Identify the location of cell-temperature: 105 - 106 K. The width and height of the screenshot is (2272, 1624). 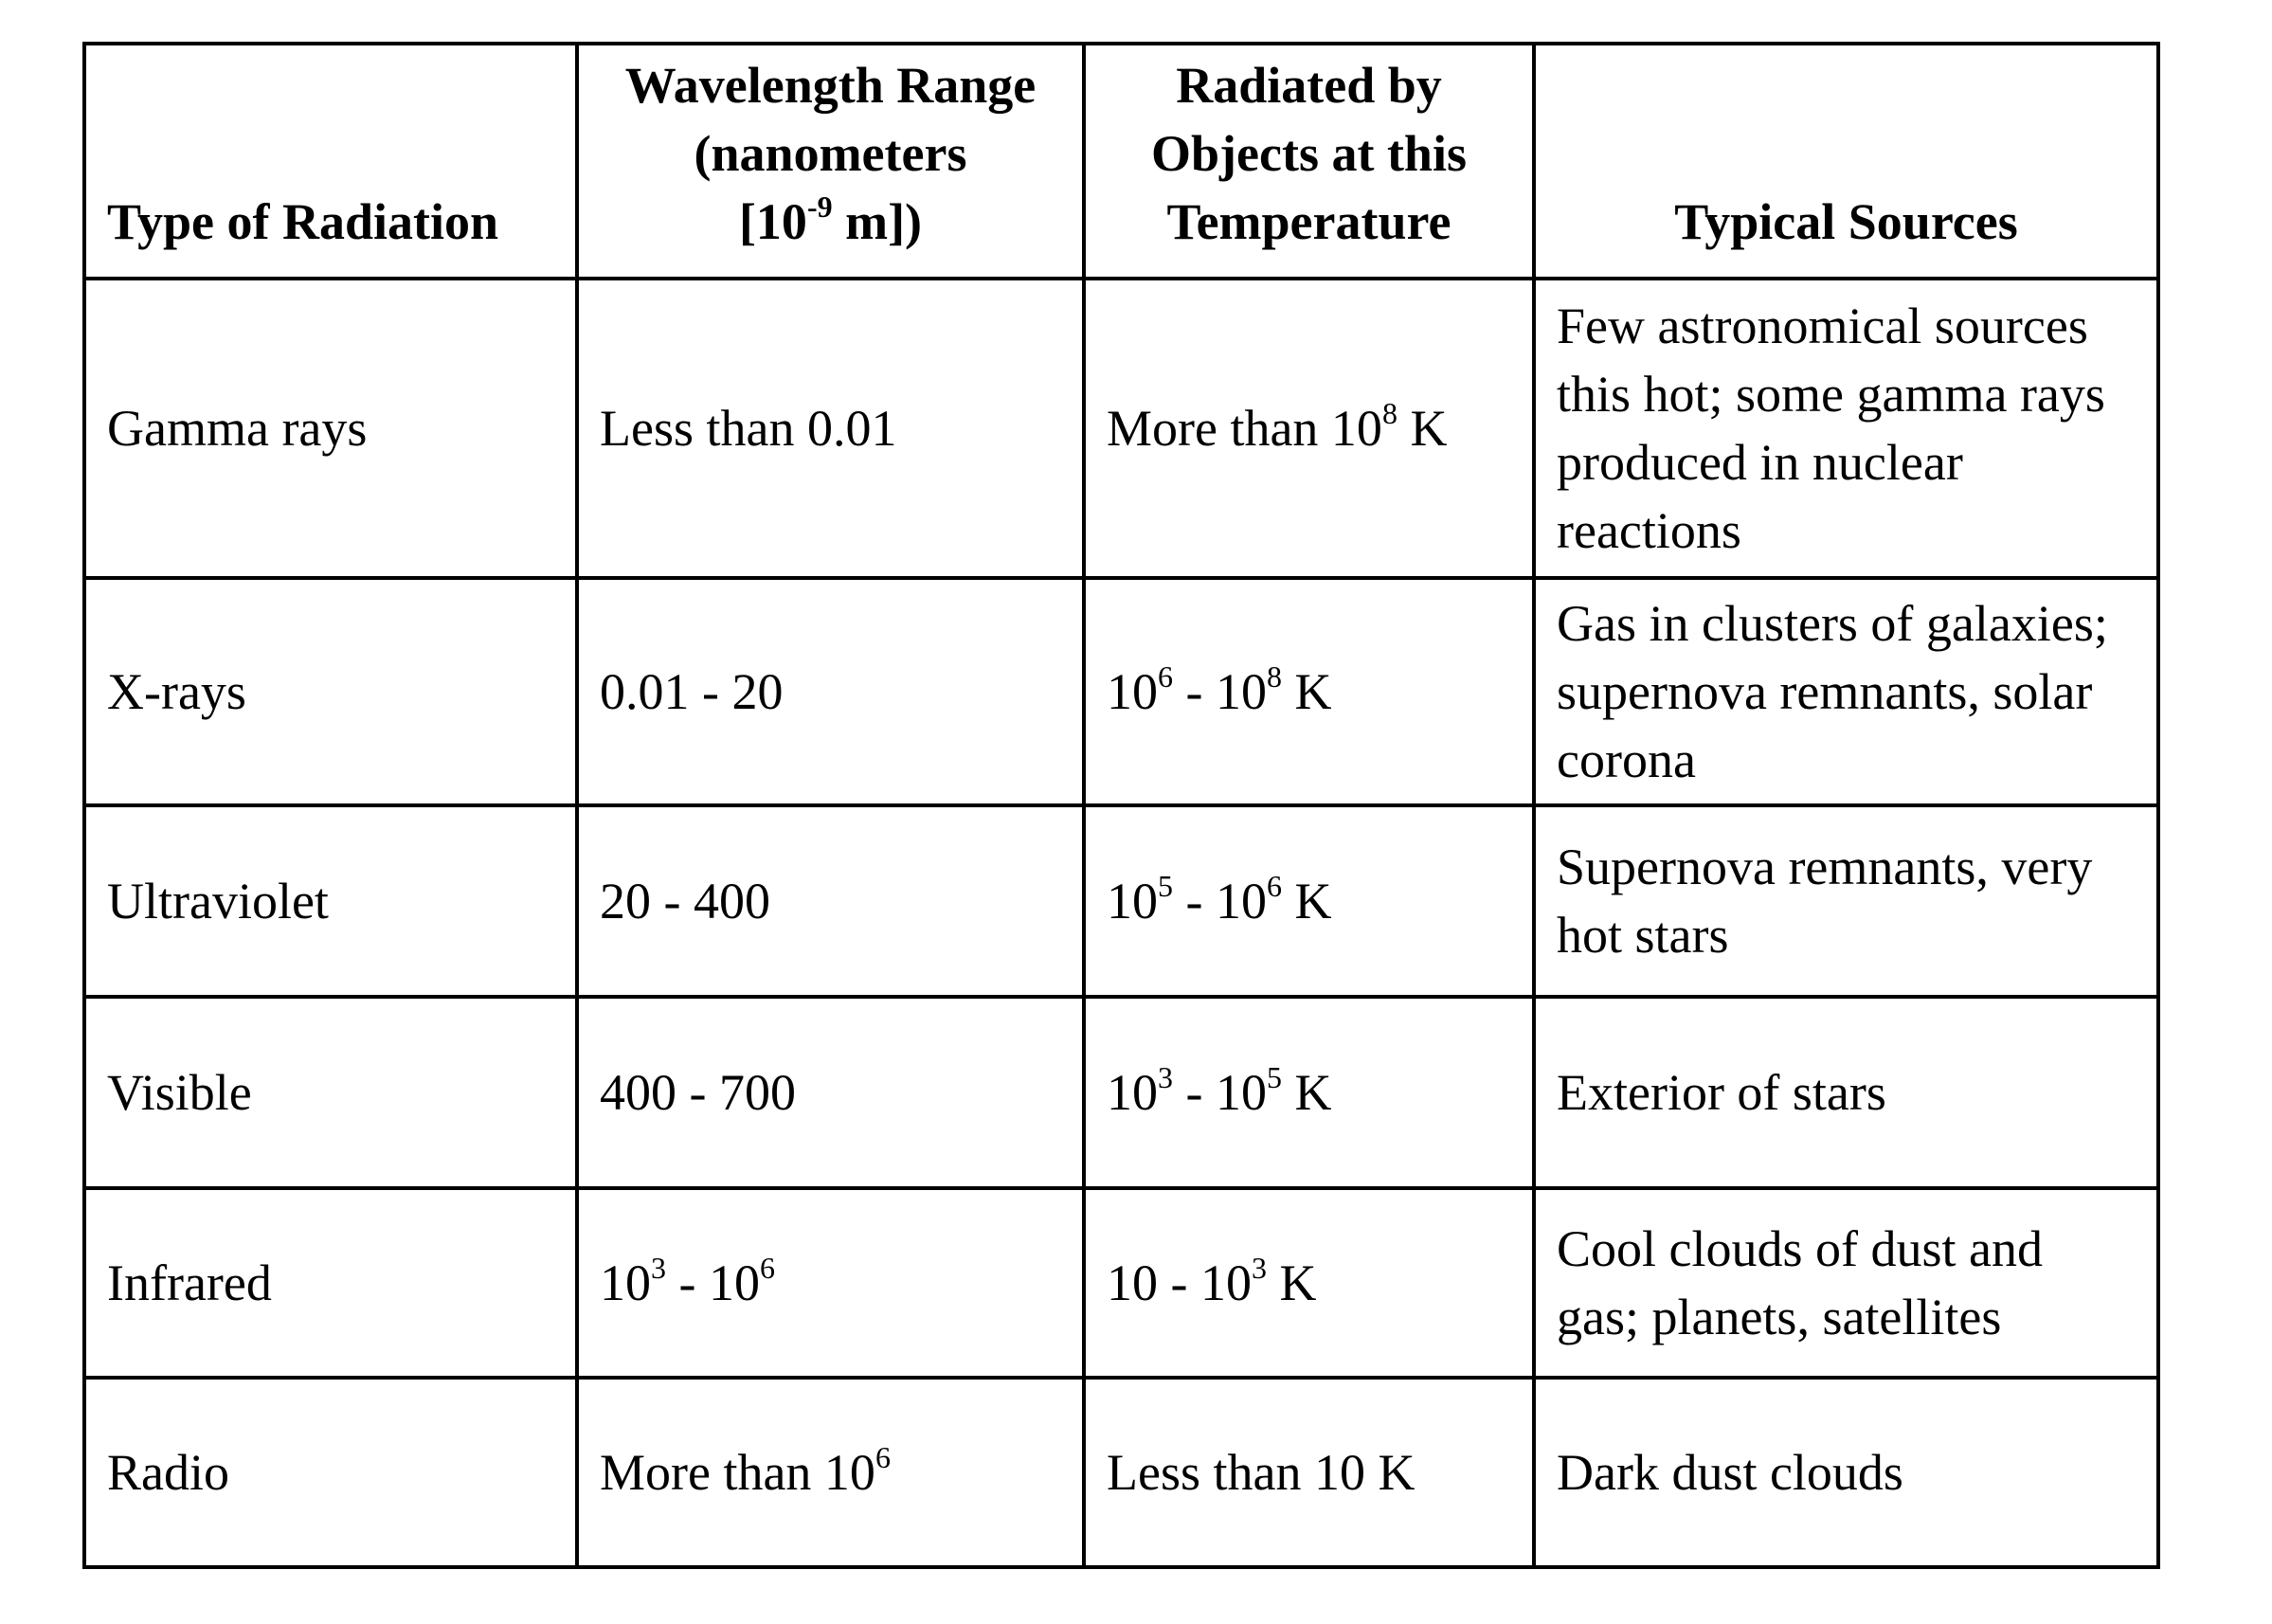
(1309, 901).